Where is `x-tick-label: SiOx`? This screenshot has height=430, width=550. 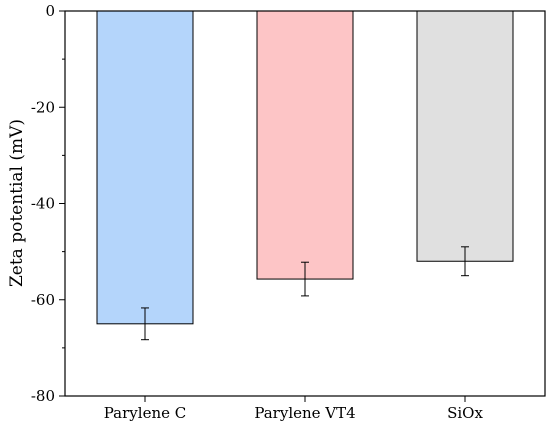 x-tick-label: SiOx is located at coordinates (465, 413).